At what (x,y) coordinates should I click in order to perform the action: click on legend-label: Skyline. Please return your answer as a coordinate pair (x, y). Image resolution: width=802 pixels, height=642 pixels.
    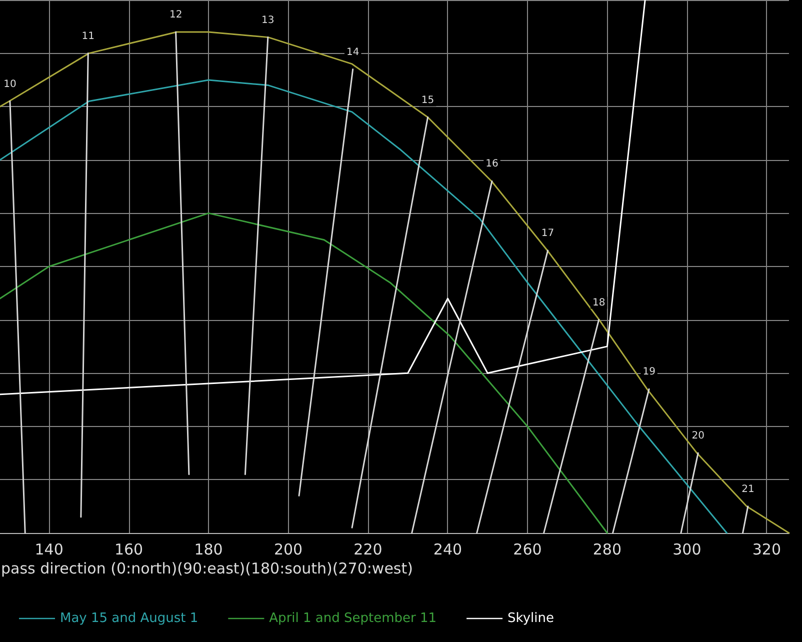
    Looking at the image, I should click on (531, 618).